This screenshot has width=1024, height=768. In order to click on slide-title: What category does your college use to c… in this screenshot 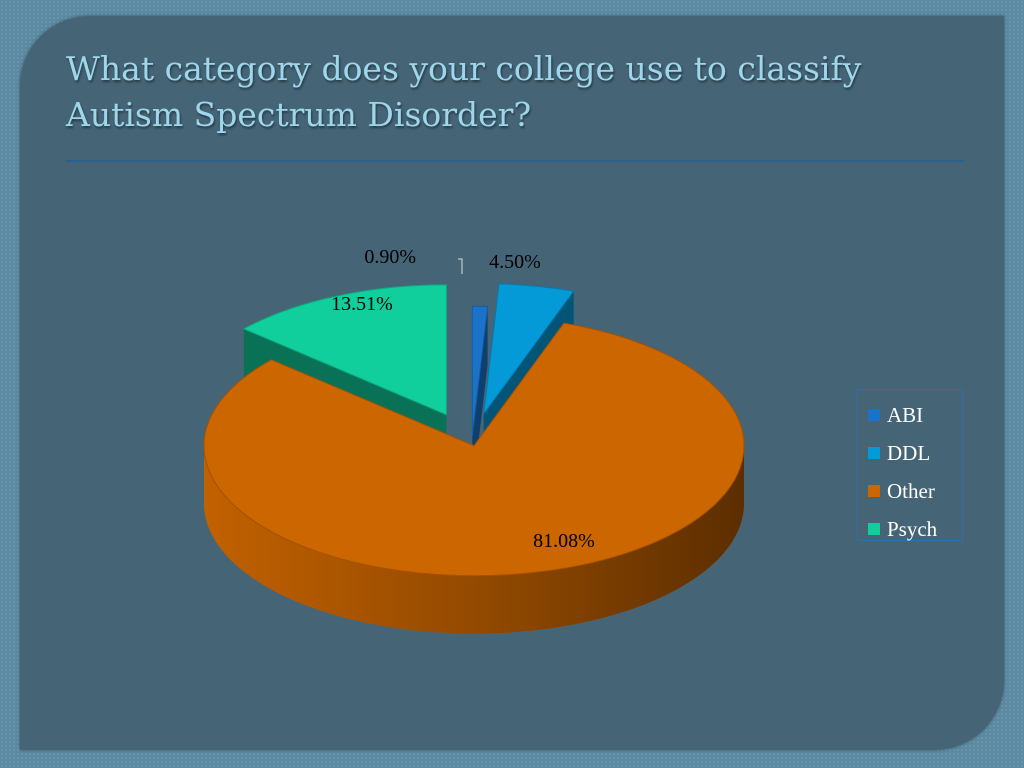, I will do `click(464, 91)`.